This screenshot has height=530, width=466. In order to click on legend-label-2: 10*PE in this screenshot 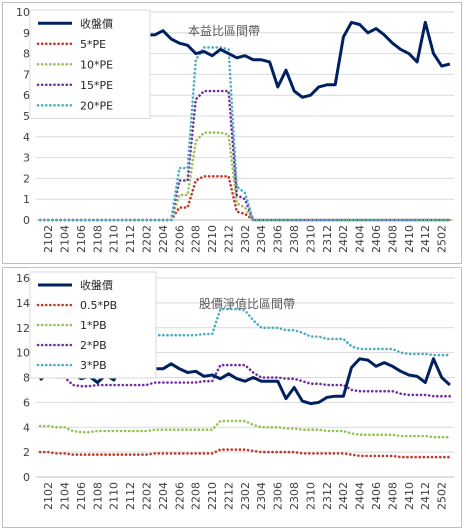, I will do `click(96, 64)`.